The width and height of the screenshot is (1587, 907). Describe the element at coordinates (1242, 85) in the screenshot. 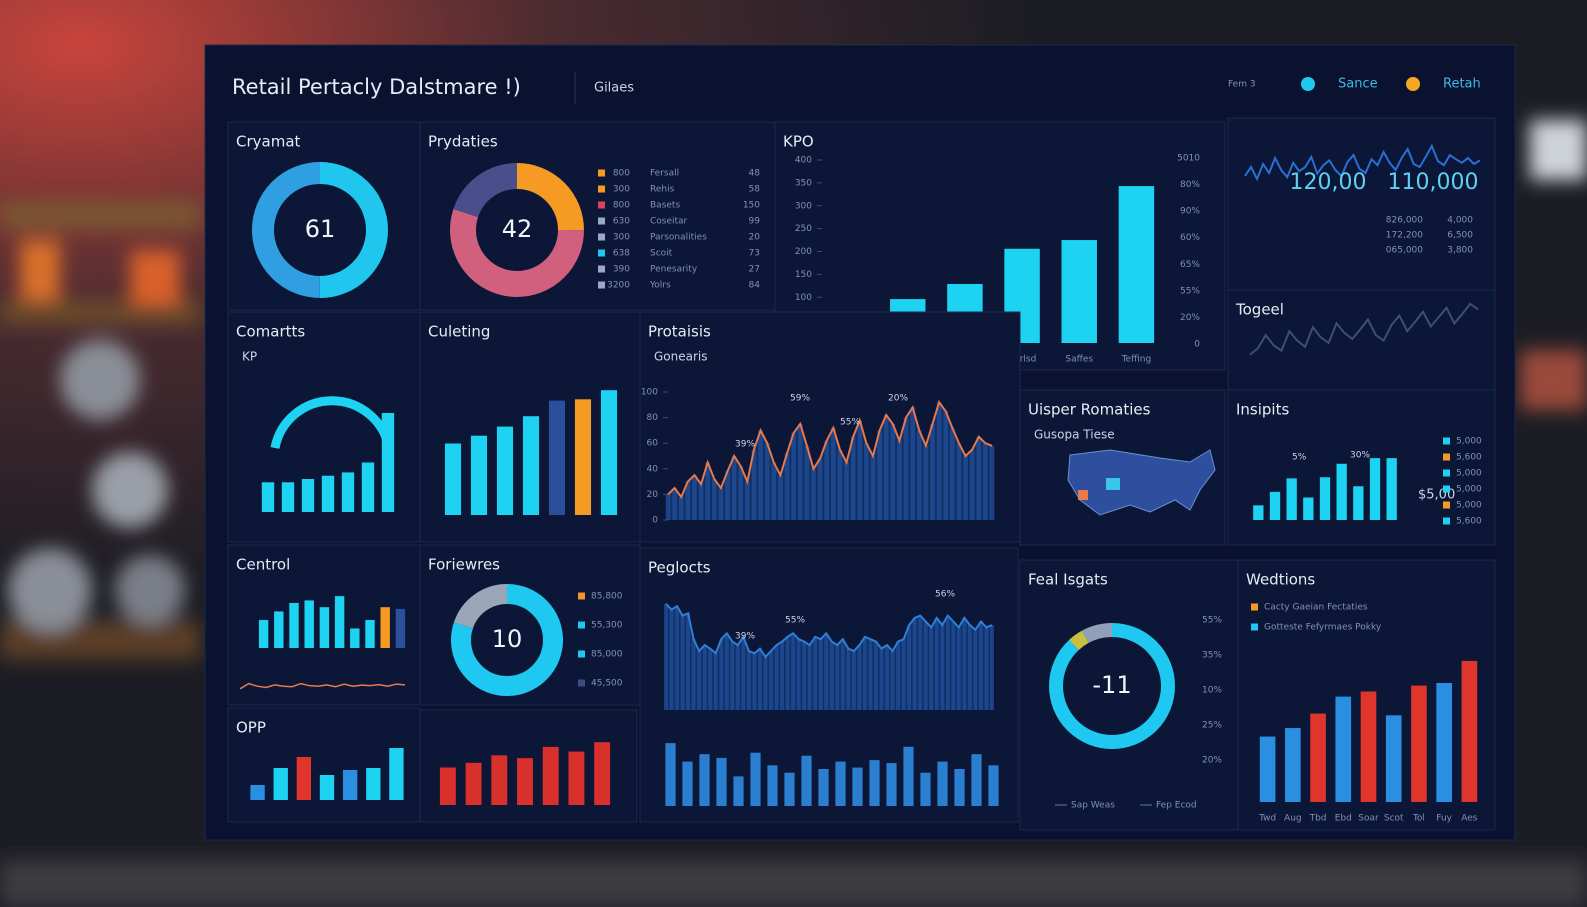

I see `control: Fem 3` at that location.